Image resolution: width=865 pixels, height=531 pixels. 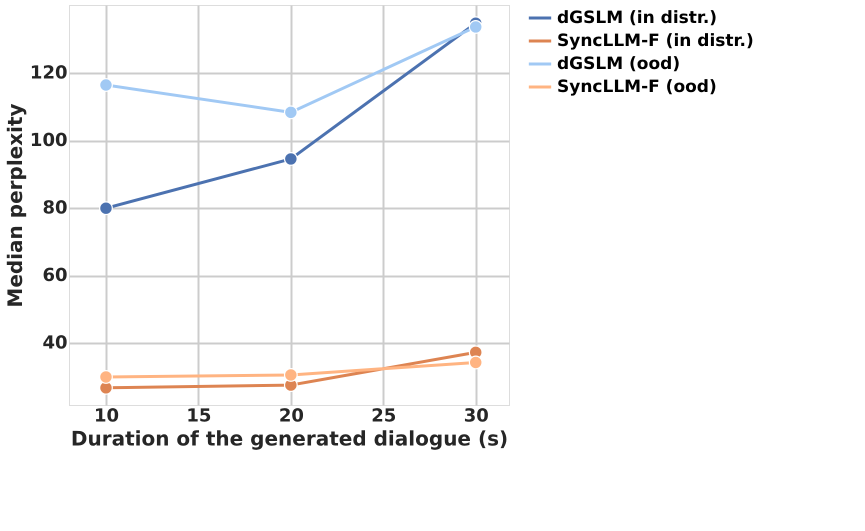 I want to click on y-tick-label: 40, so click(x=55, y=343).